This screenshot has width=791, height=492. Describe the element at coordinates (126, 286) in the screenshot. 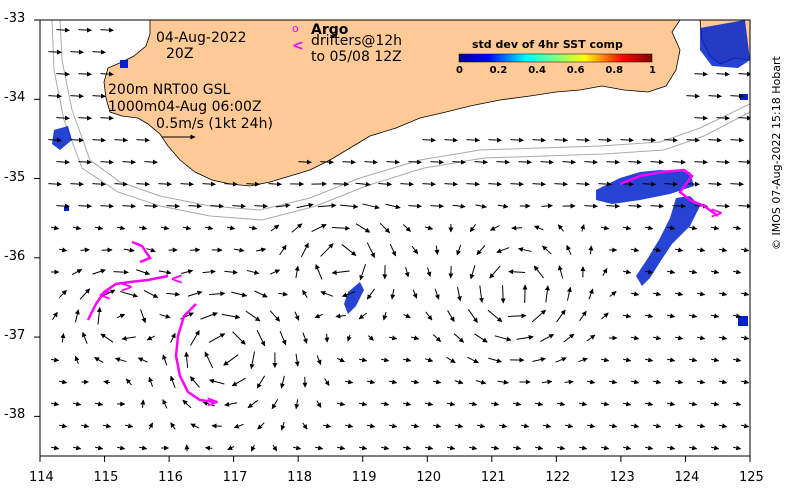

I see `drifter-marker: >` at that location.